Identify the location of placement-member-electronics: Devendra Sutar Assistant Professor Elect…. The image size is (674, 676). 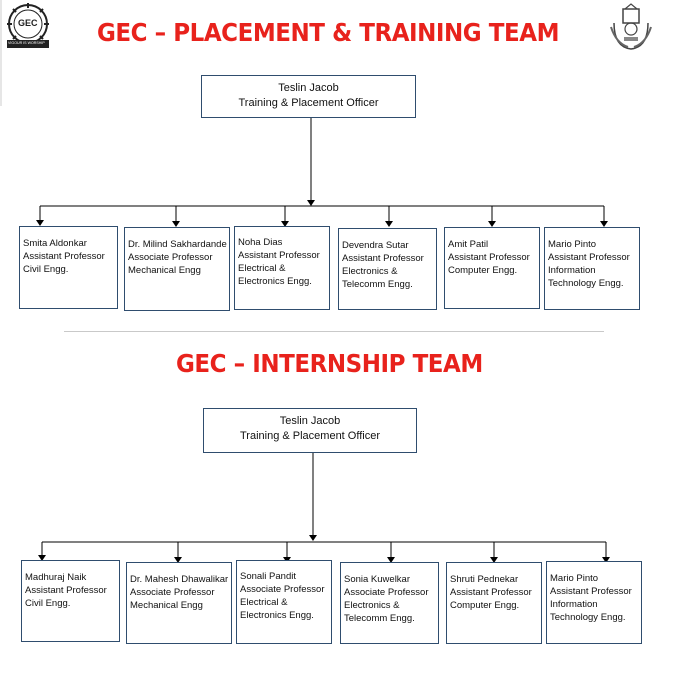
(387, 269).